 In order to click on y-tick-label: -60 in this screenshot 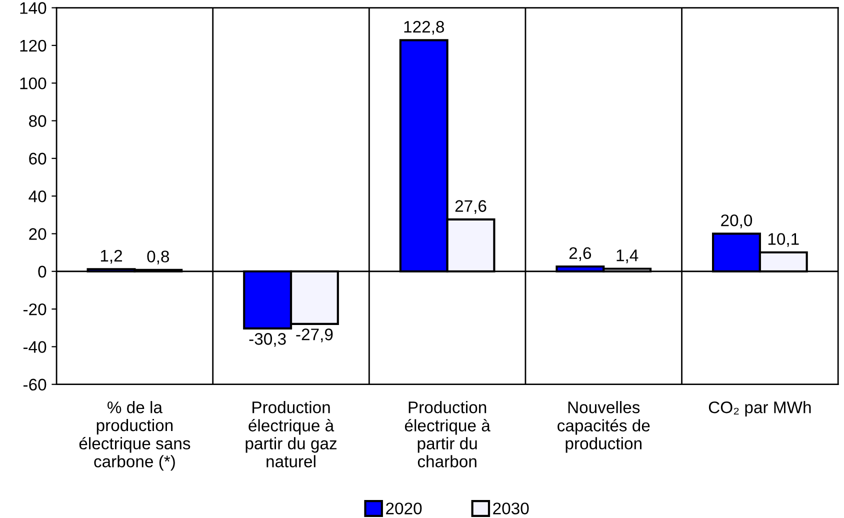, I will do `click(34, 384)`.